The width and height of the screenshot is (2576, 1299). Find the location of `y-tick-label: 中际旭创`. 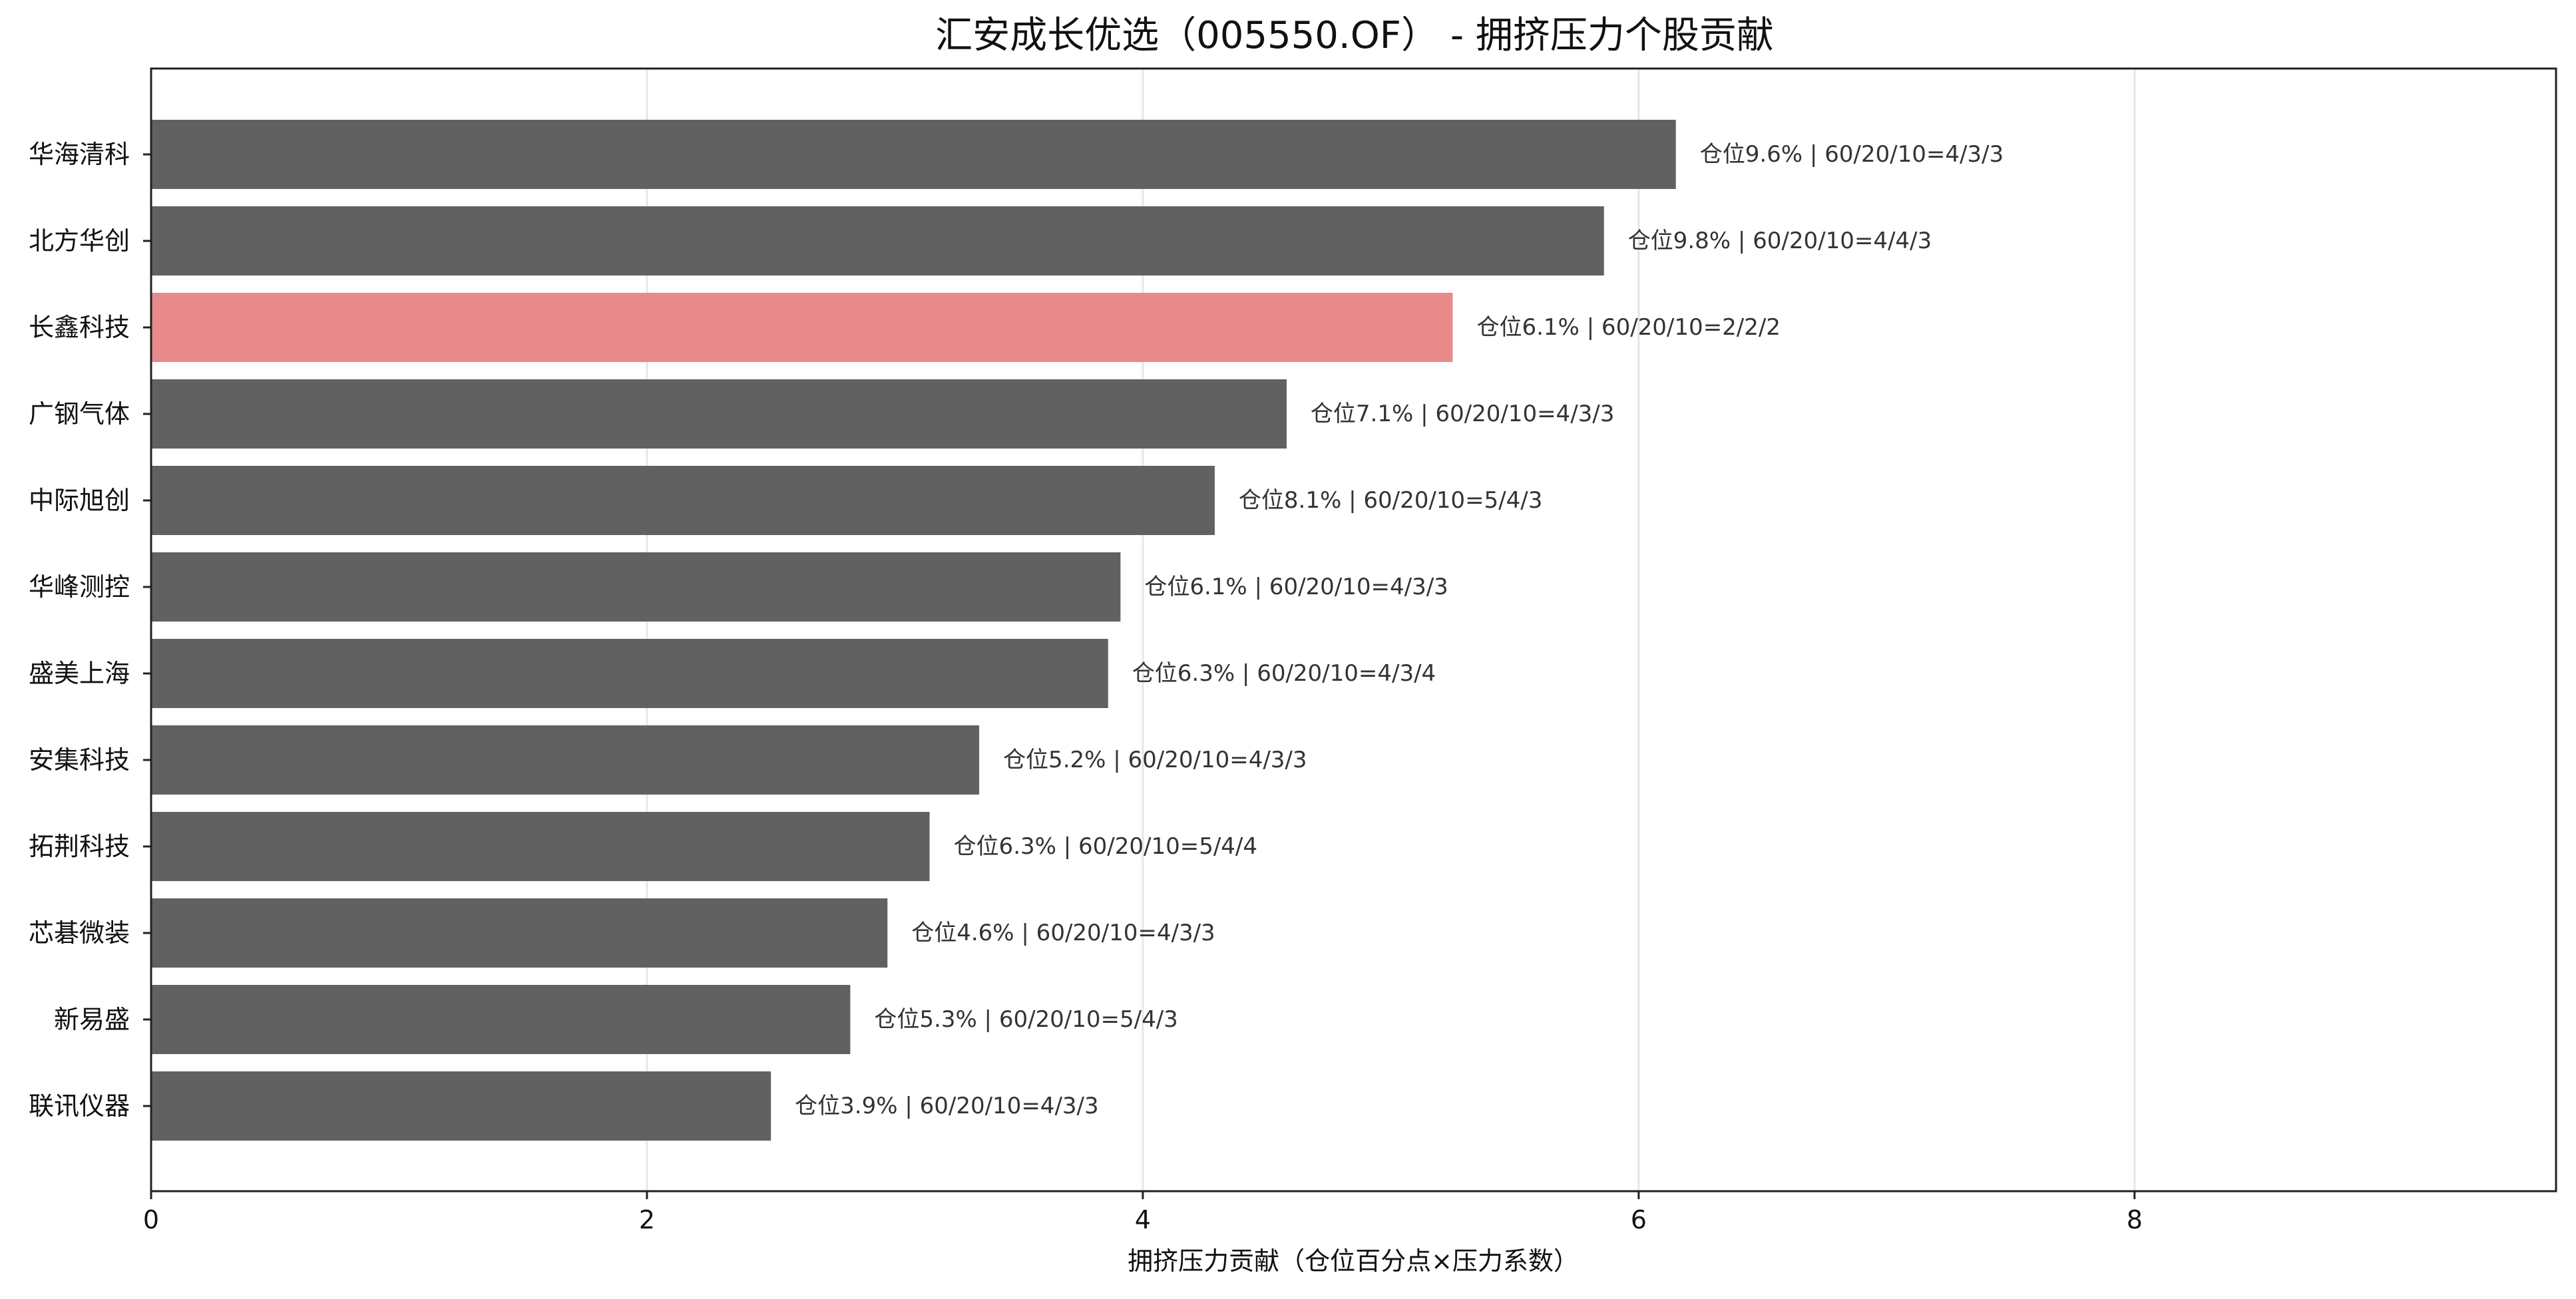

y-tick-label: 中际旭创 is located at coordinates (79, 500).